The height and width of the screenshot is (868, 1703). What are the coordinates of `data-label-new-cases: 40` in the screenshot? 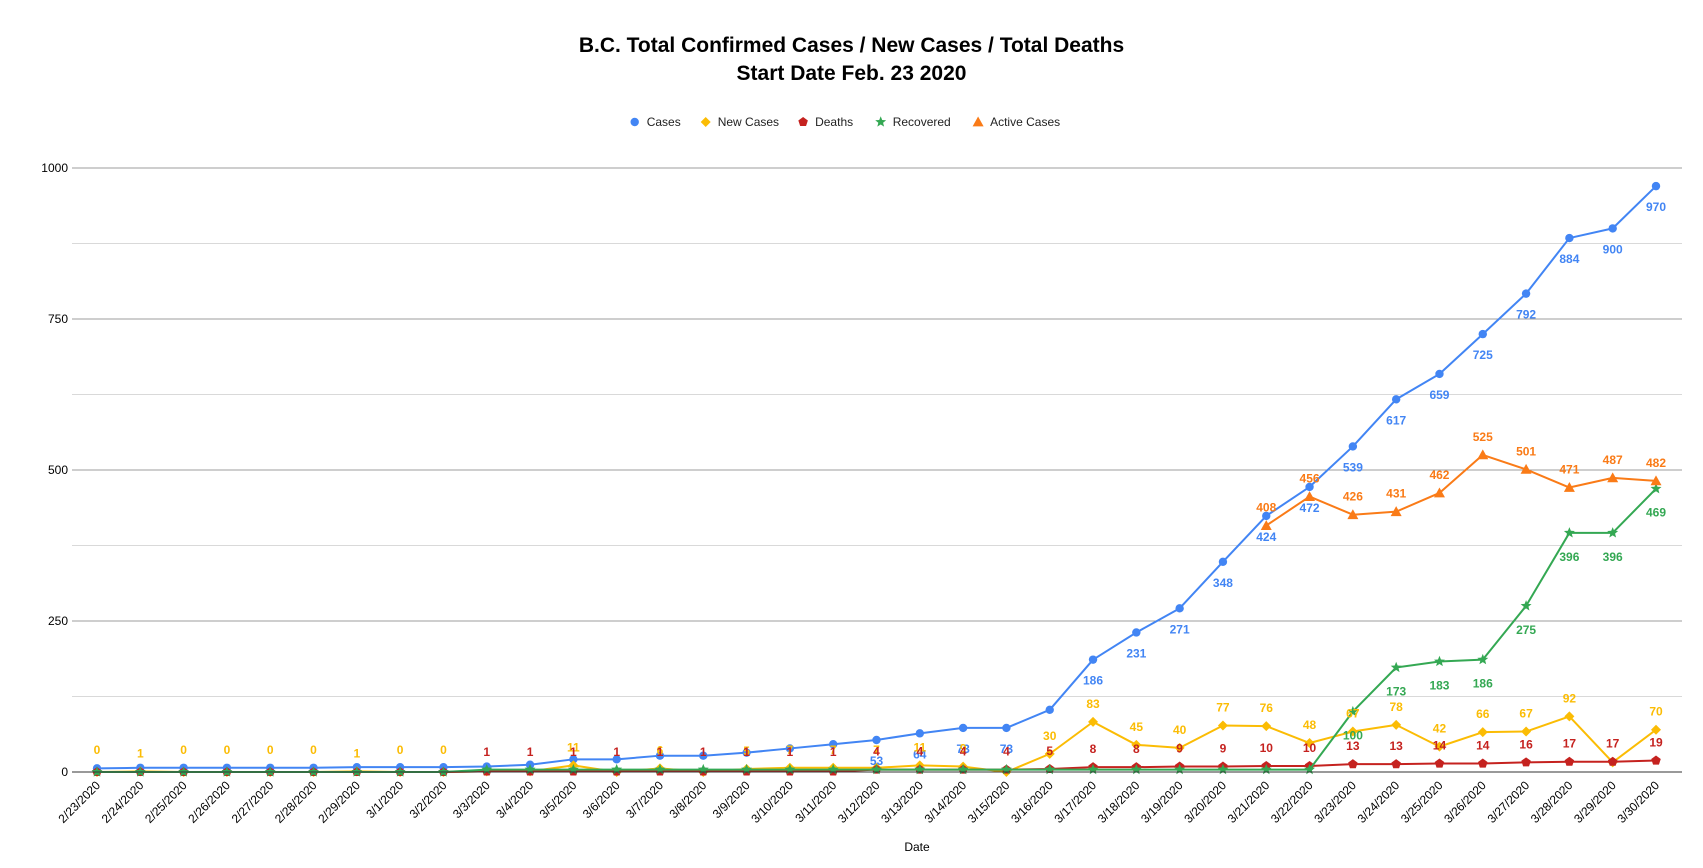 It's located at (1180, 730).